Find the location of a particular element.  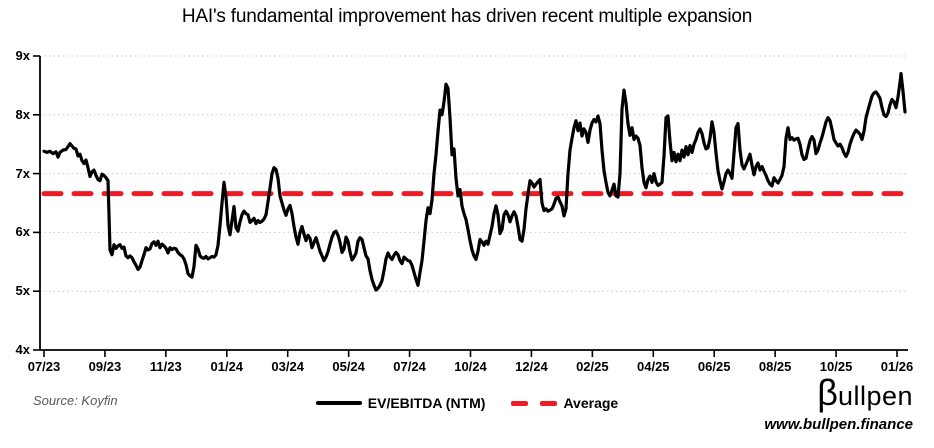

x-tick-label: 03/24 is located at coordinates (287, 366).